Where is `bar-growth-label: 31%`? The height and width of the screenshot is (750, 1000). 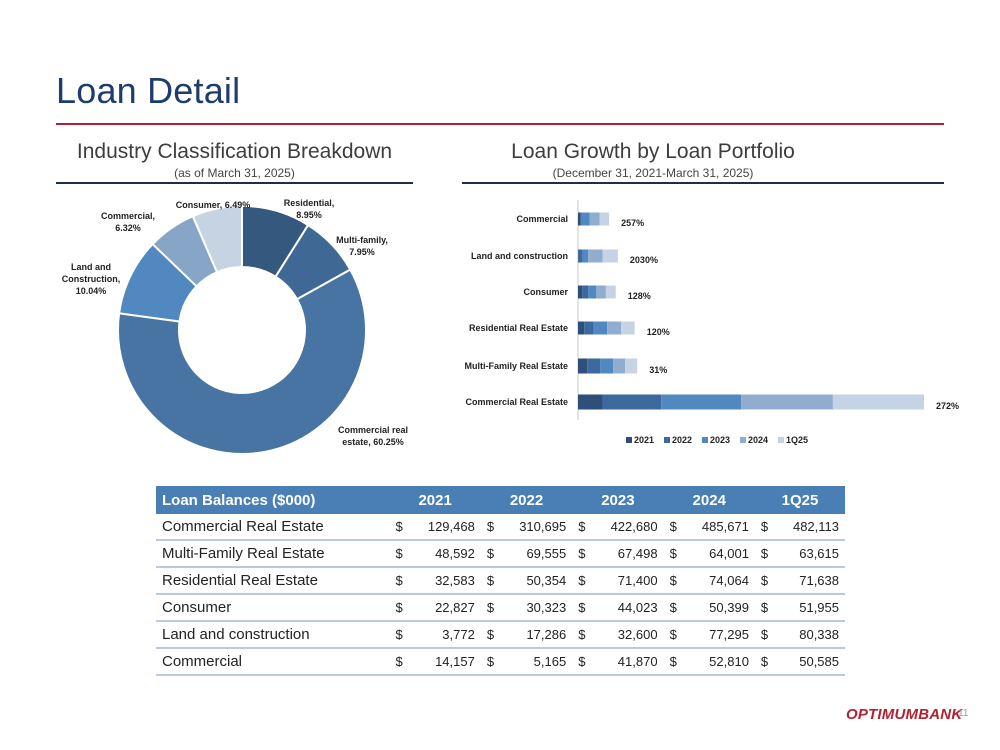
bar-growth-label: 31% is located at coordinates (658, 370).